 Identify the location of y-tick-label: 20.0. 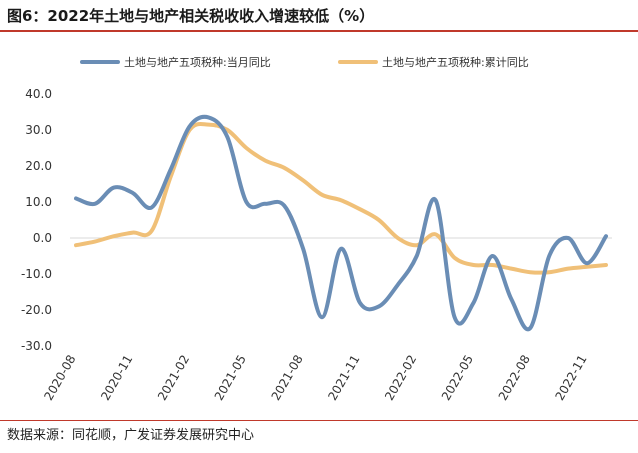
(38, 166).